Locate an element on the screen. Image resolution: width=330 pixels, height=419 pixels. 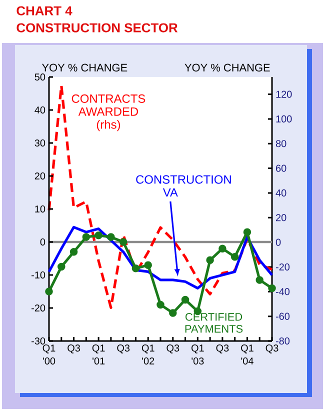
y-tick-label: 0 is located at coordinates (43, 242).